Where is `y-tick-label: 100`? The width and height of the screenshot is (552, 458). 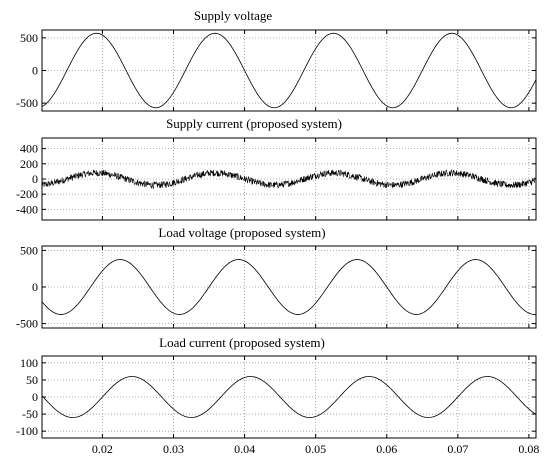 y-tick-label: 100 is located at coordinates (29, 363).